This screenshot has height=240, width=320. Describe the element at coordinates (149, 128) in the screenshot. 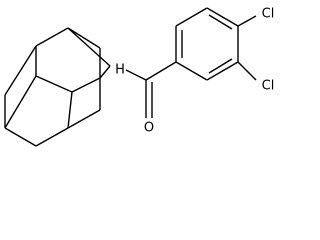

I see `atom-label: O` at that location.